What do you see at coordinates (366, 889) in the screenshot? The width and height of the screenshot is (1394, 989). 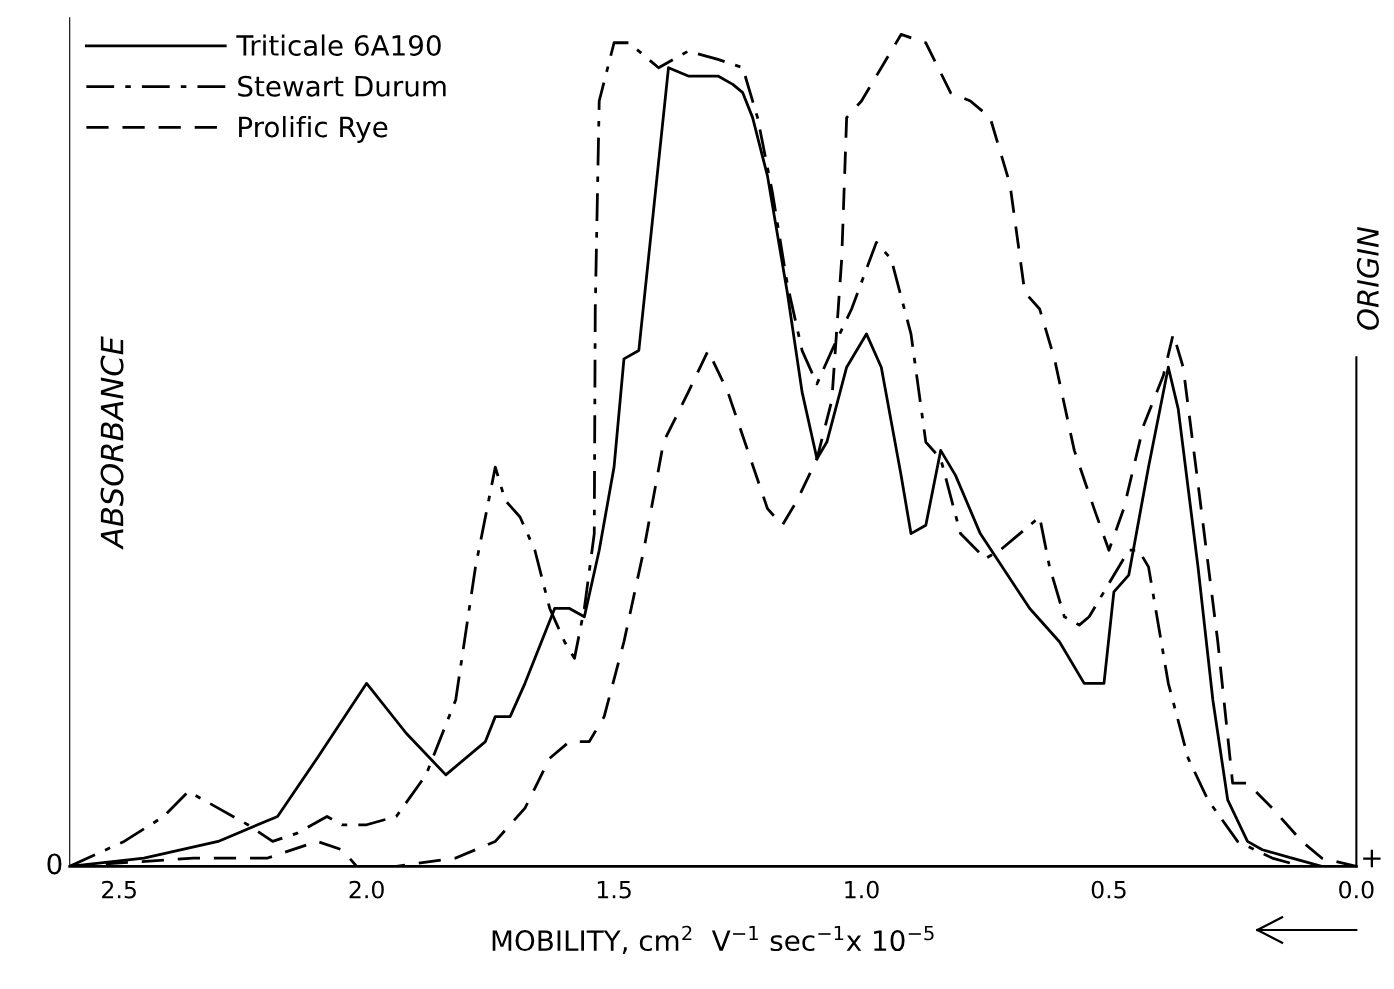 I see `x-tick-label: 2.0` at bounding box center [366, 889].